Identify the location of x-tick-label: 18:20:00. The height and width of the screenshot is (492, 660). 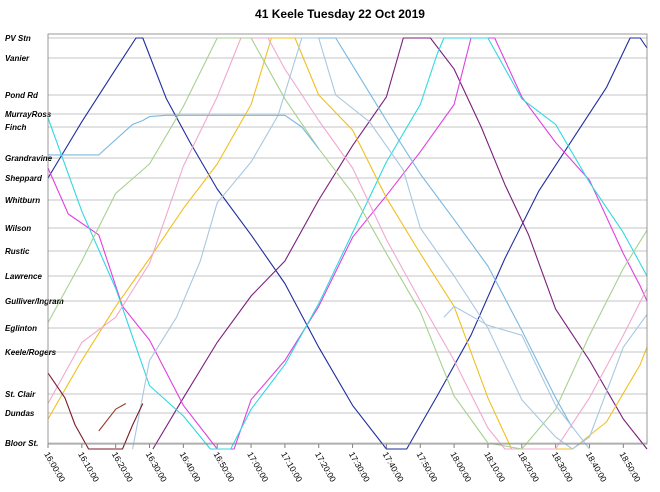
(528, 467).